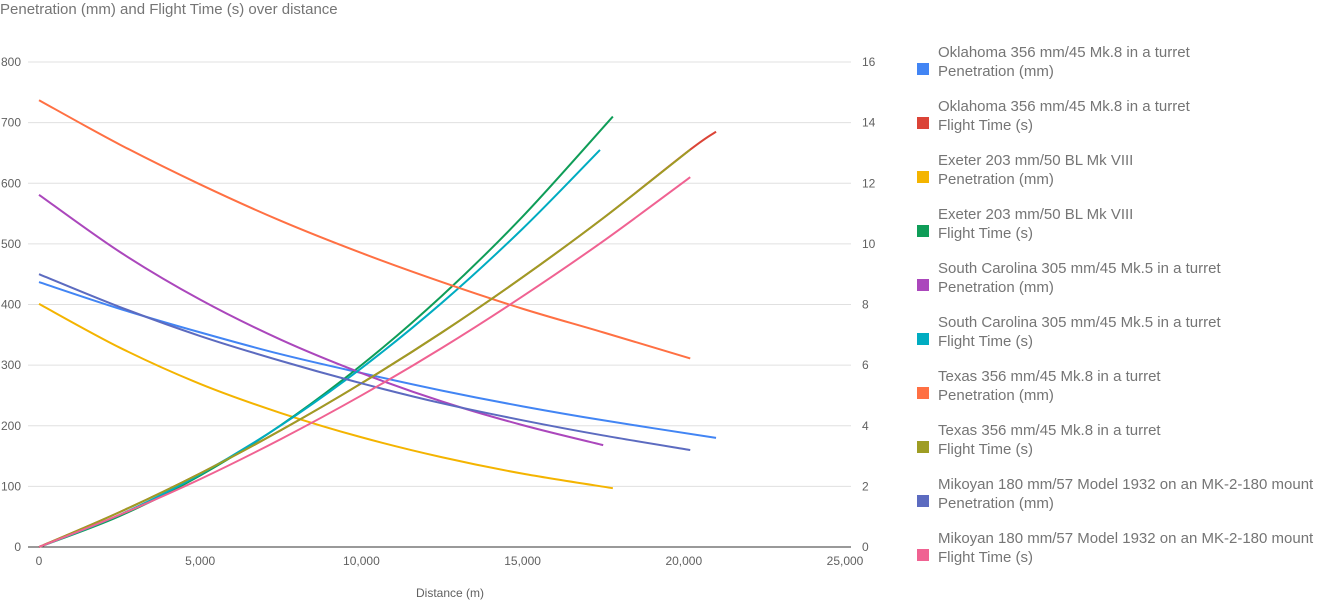 This screenshot has width=1339, height=600. I want to click on x-tick-label: 15,000, so click(522, 561).